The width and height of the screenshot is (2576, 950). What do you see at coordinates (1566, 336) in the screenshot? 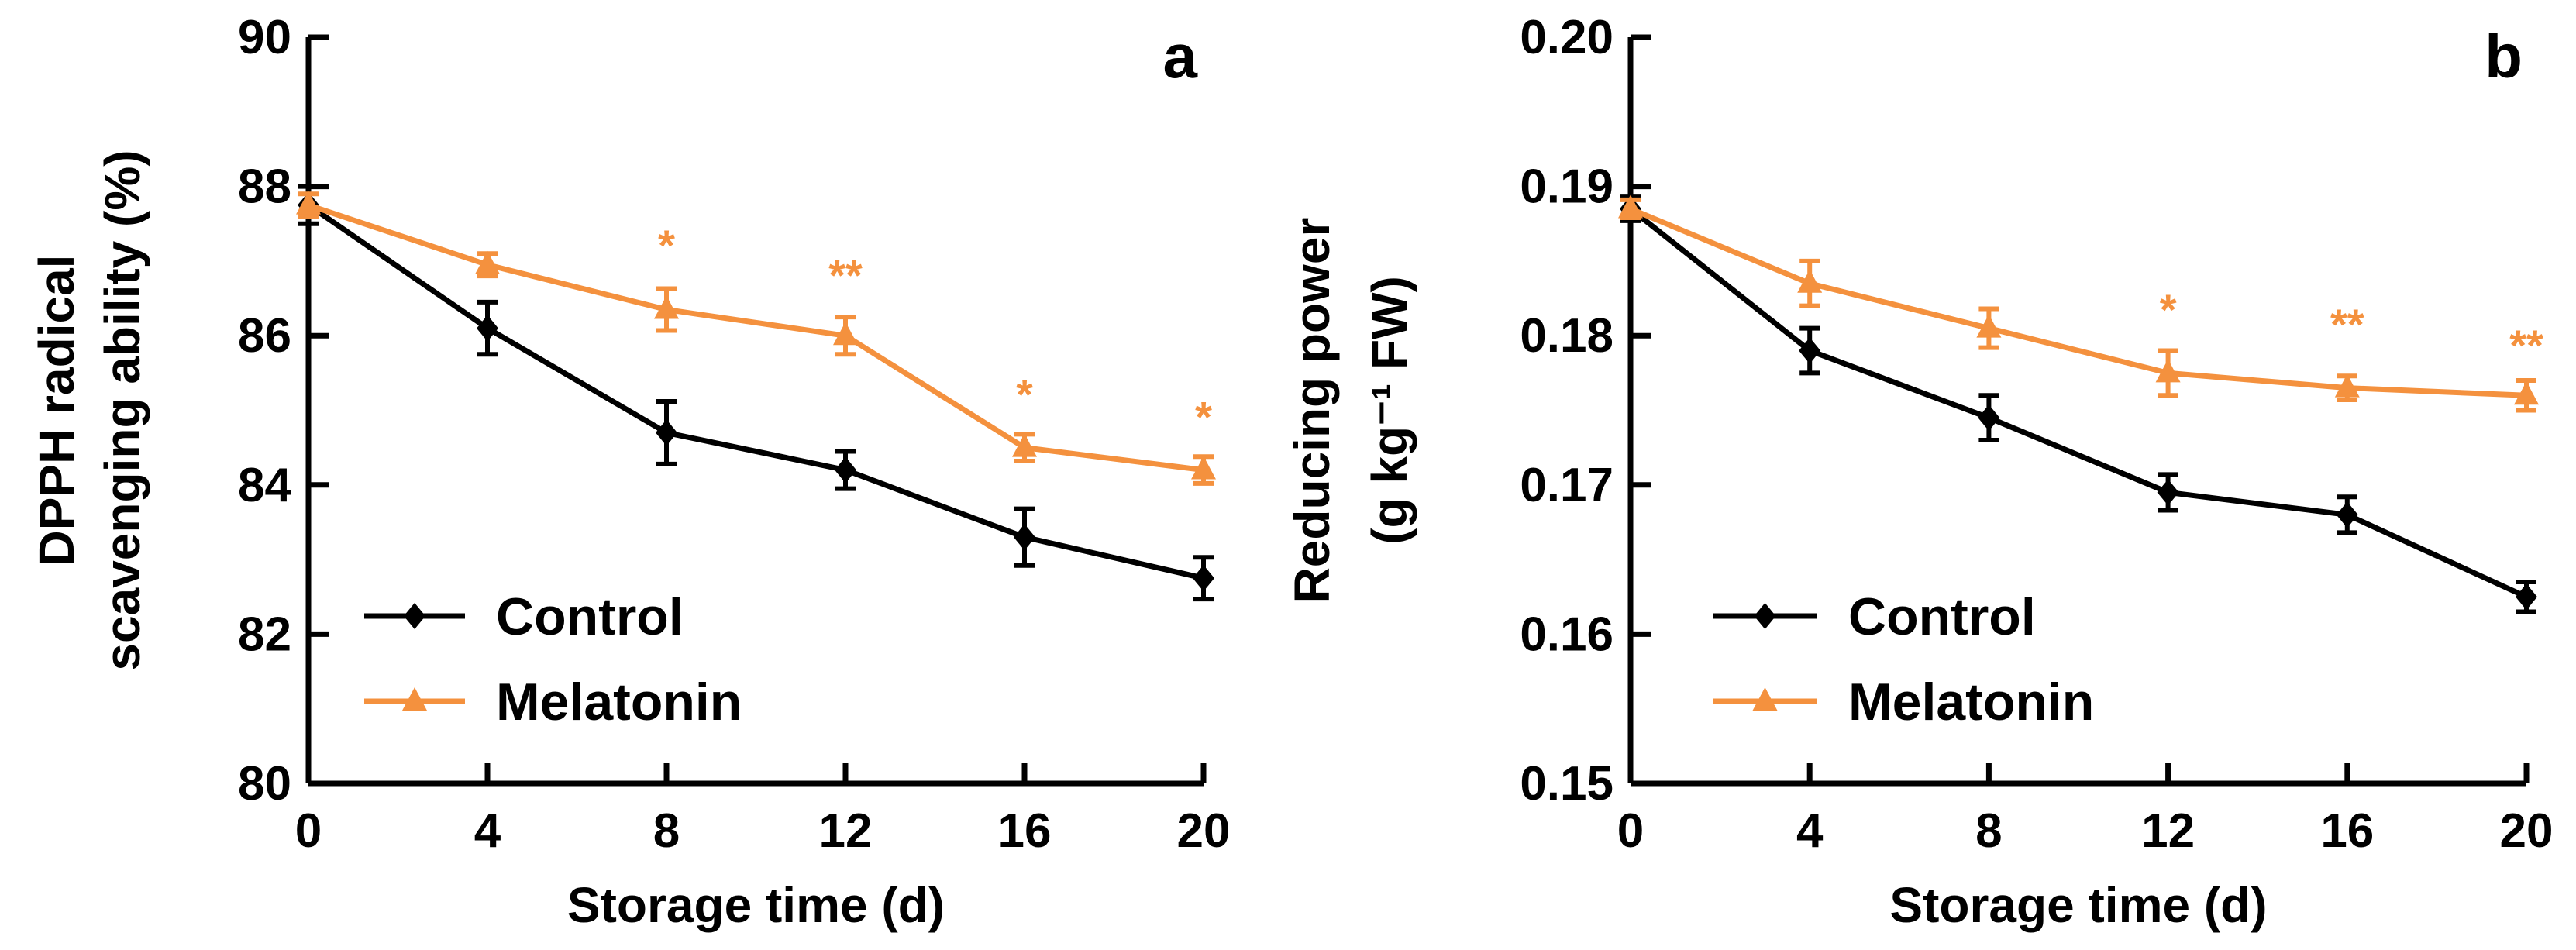
I see `y-tick-label: 0.18` at bounding box center [1566, 336].